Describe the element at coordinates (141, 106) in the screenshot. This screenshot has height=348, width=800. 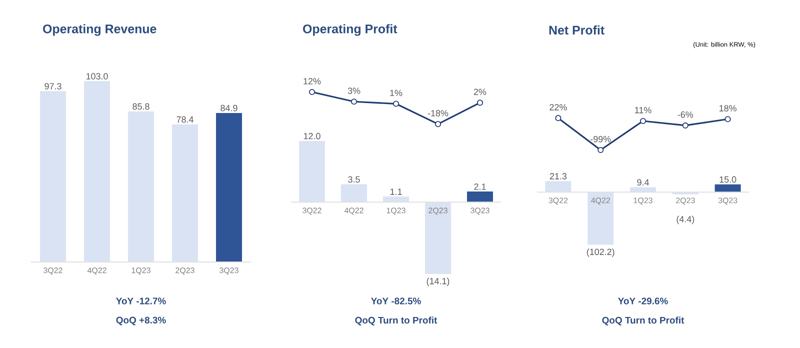
I see `data-label: 85.8` at that location.